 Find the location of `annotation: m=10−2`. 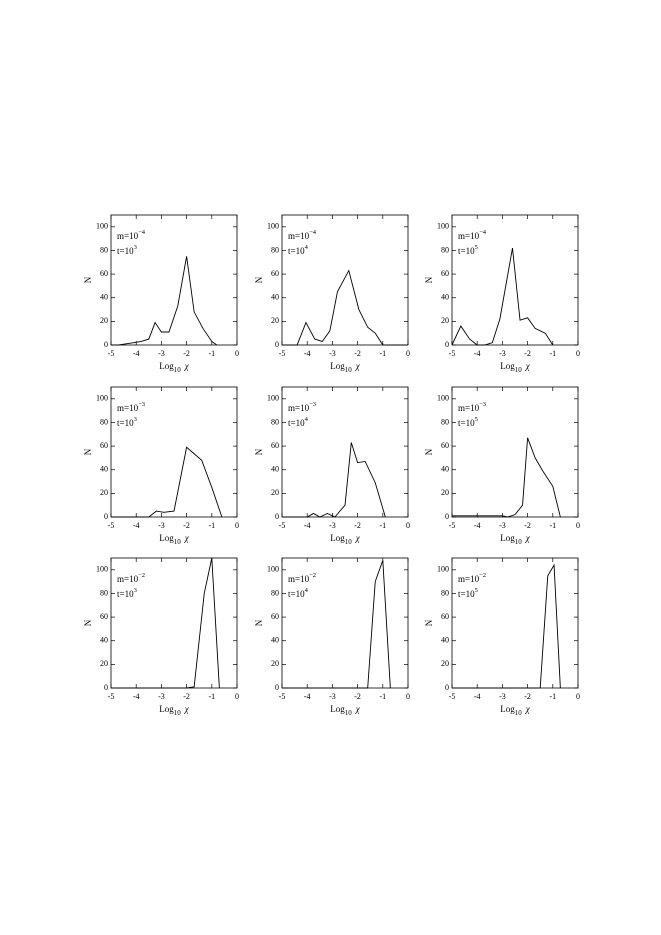

annotation: m=10−2 is located at coordinates (472, 578).